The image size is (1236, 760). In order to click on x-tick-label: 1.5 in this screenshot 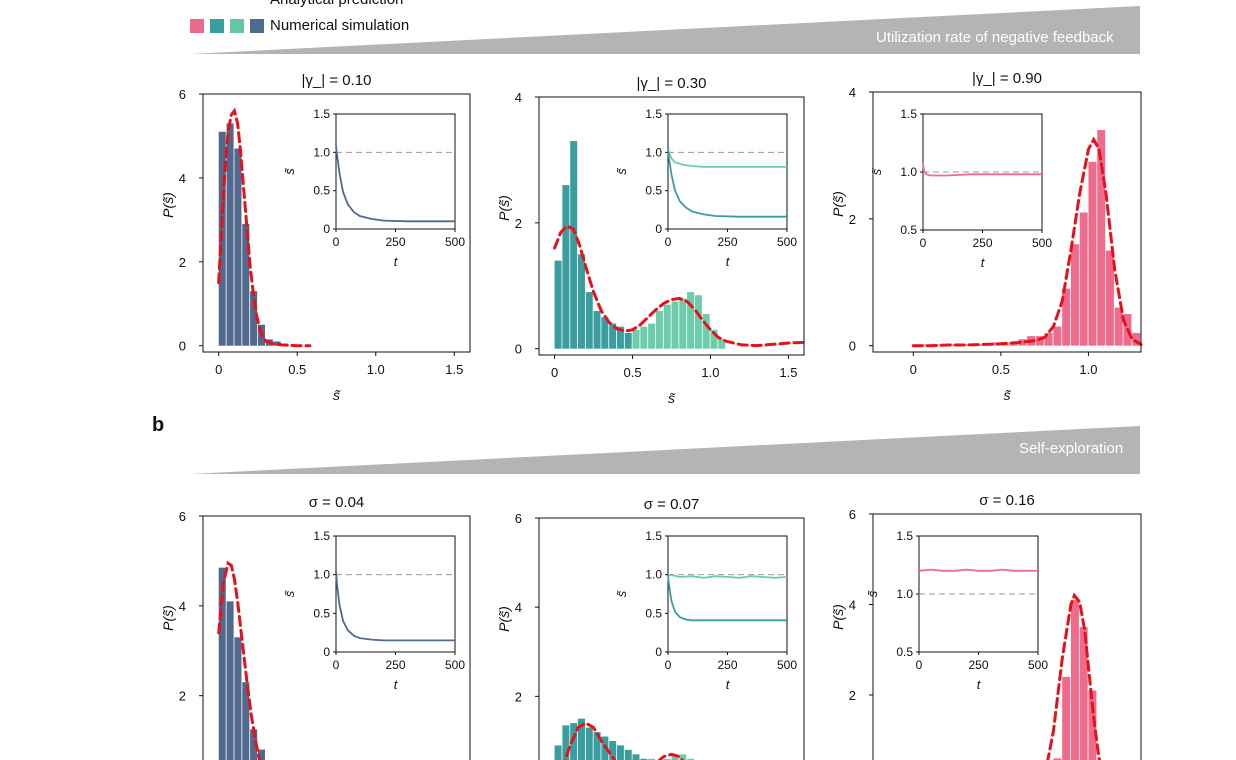, I will do `click(454, 369)`.